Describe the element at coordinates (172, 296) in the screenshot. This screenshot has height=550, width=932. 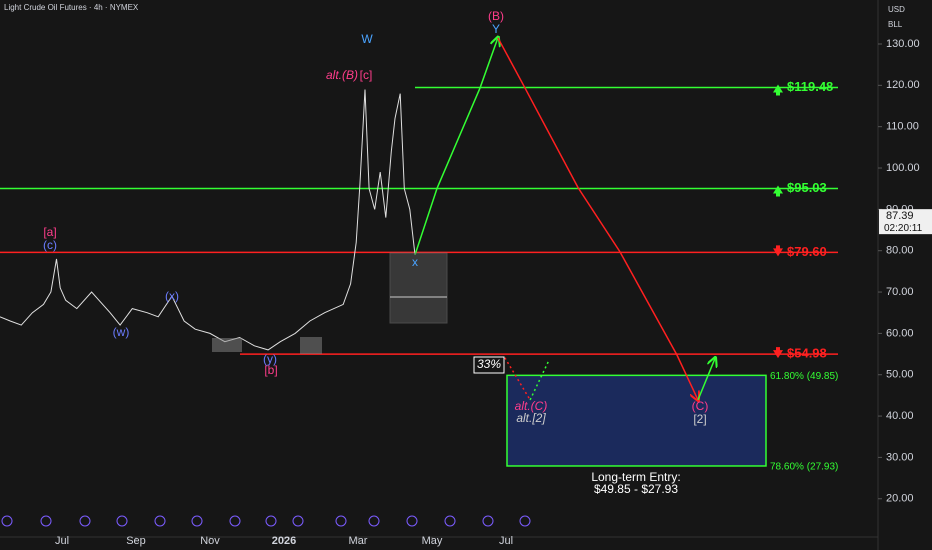
I see `annotation: (x)` at that location.